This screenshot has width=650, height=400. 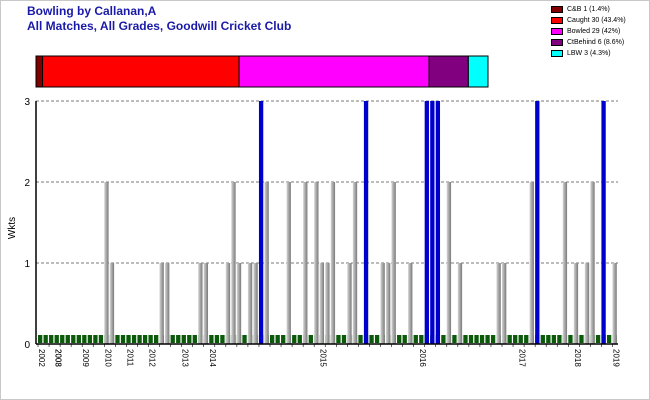 I want to click on y-tick-label: 0, so click(x=27, y=345).